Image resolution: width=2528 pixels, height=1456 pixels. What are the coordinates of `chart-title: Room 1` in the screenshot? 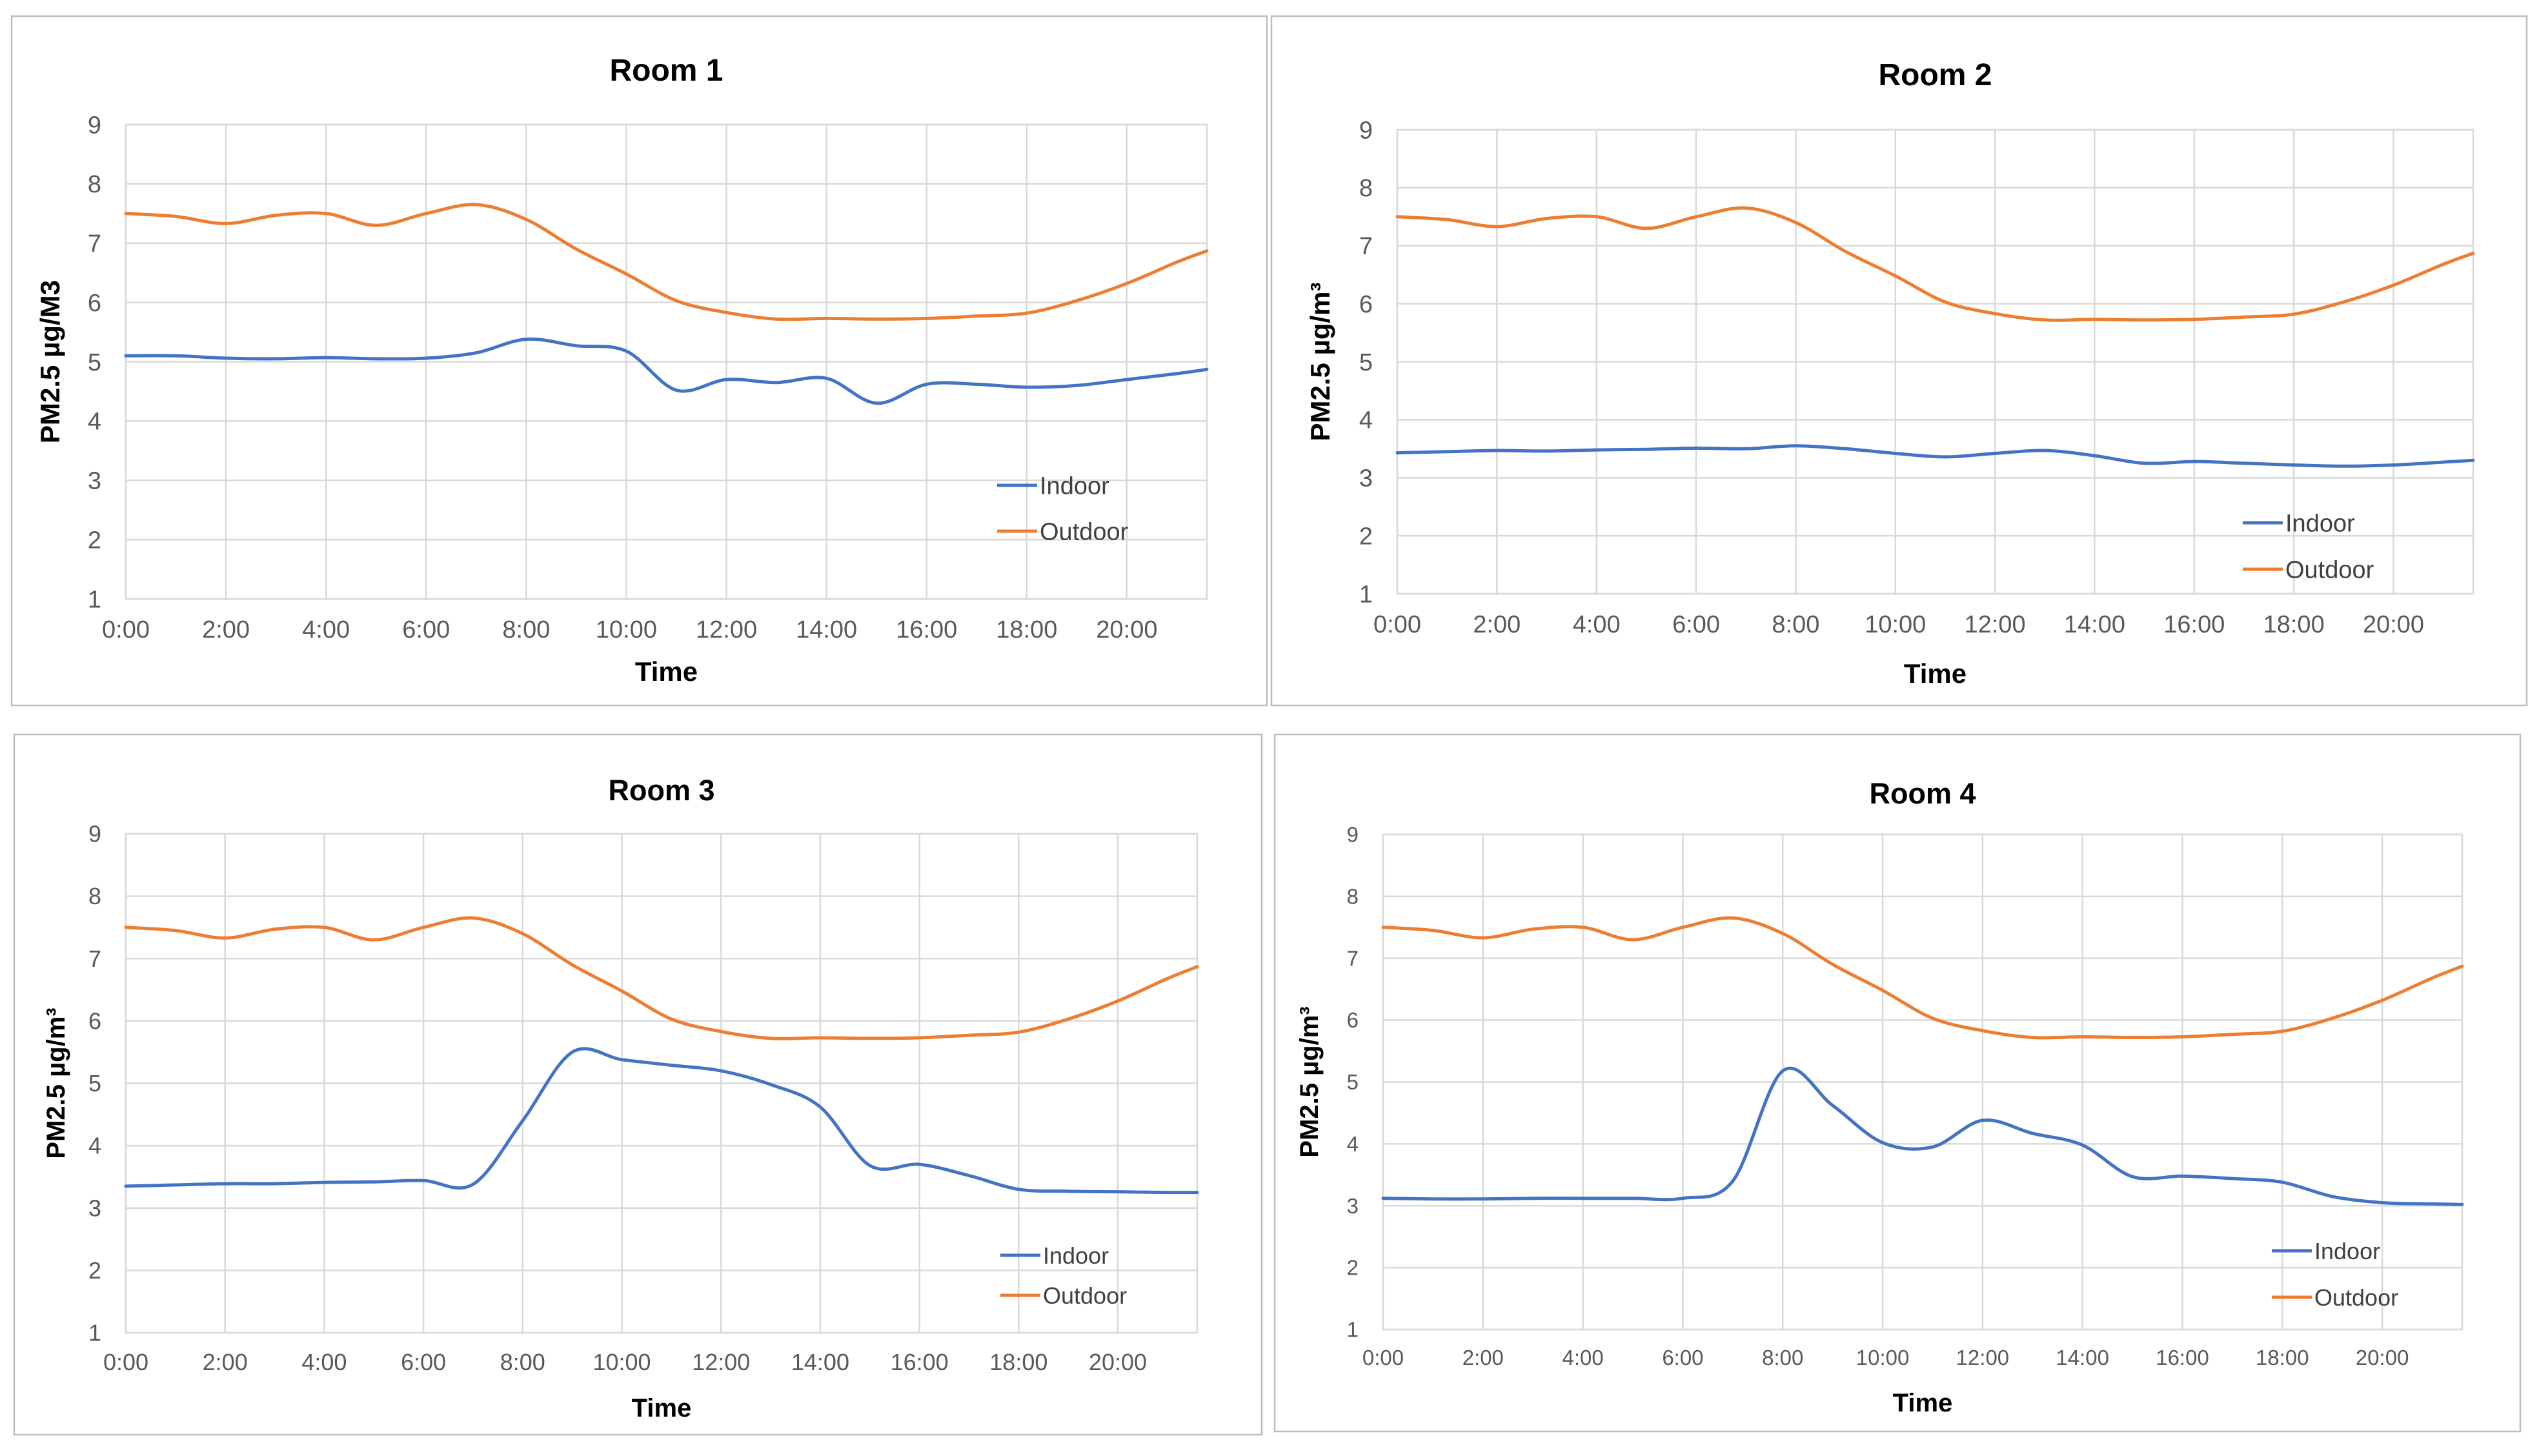 It's located at (666, 71).